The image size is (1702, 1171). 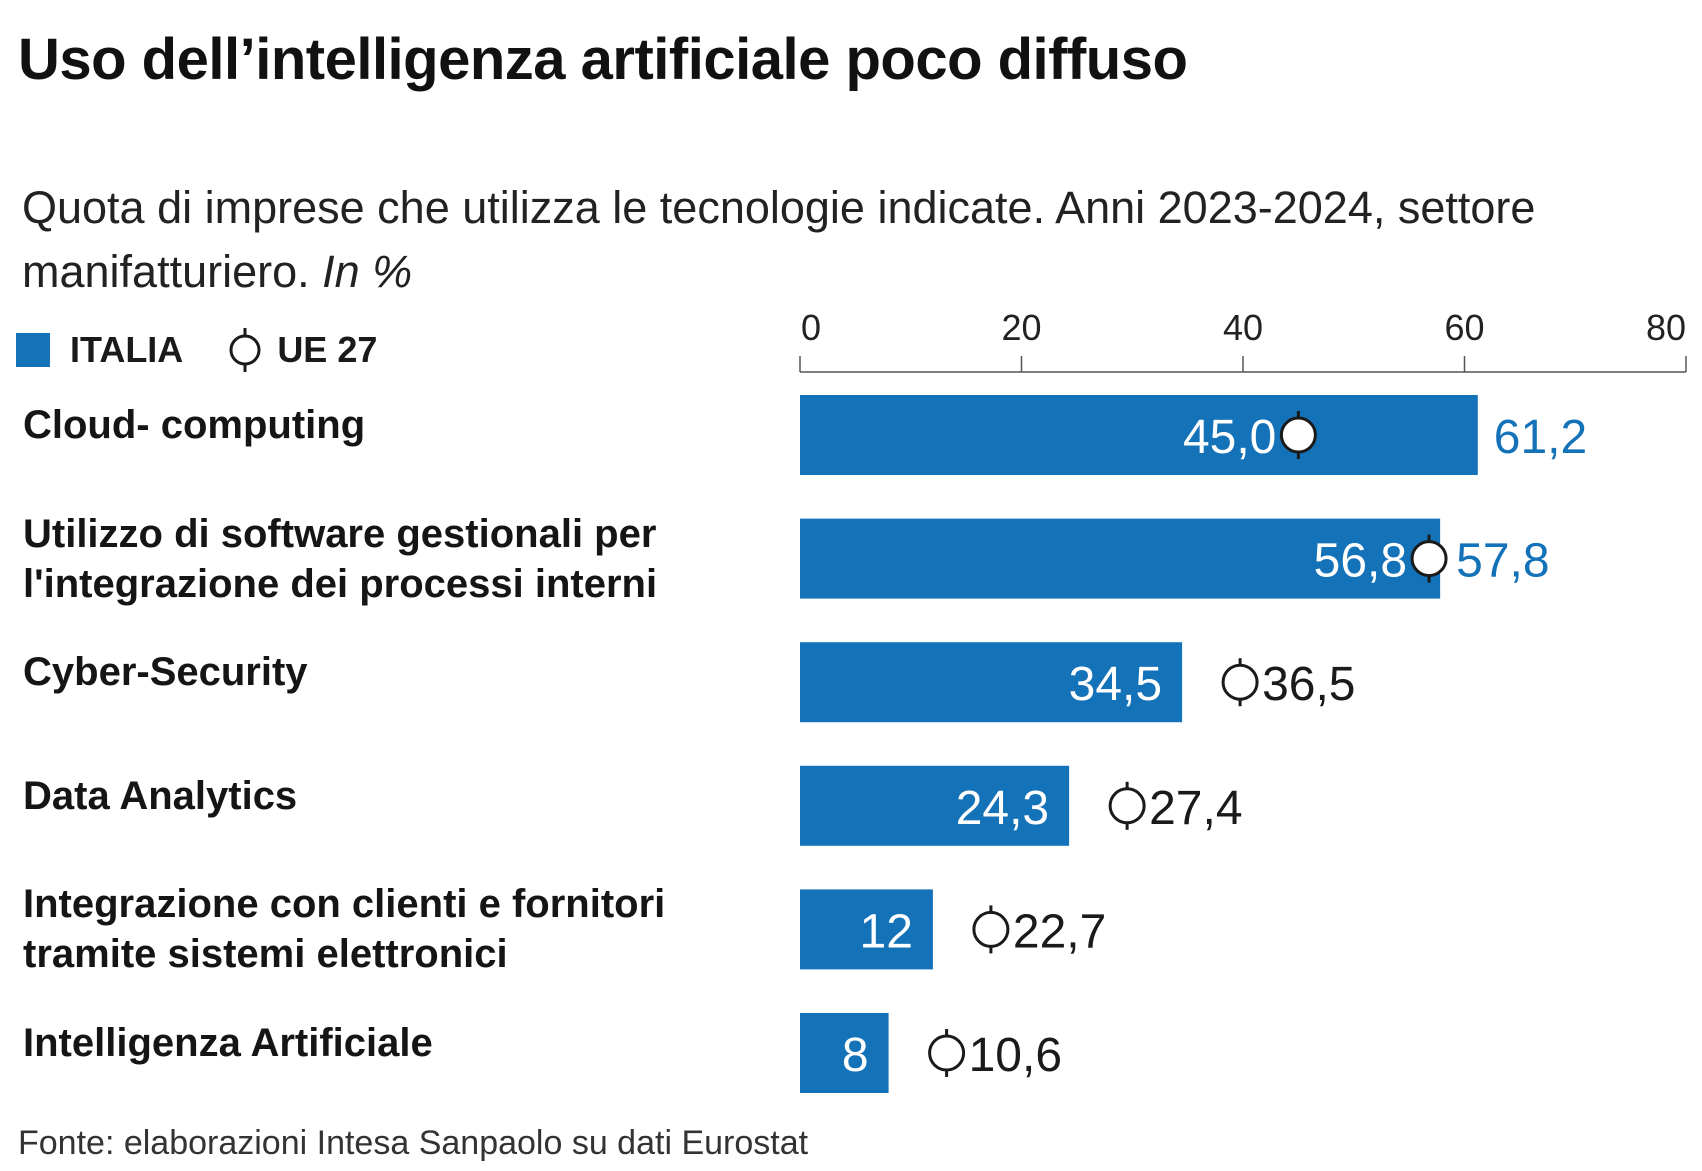 I want to click on x-tick-label: 40, so click(x=1243, y=327).